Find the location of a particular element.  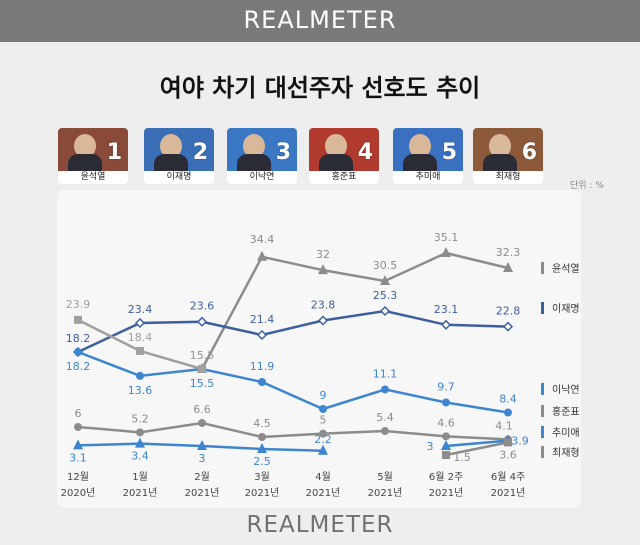

x-tick-year: 2020년 is located at coordinates (78, 493).